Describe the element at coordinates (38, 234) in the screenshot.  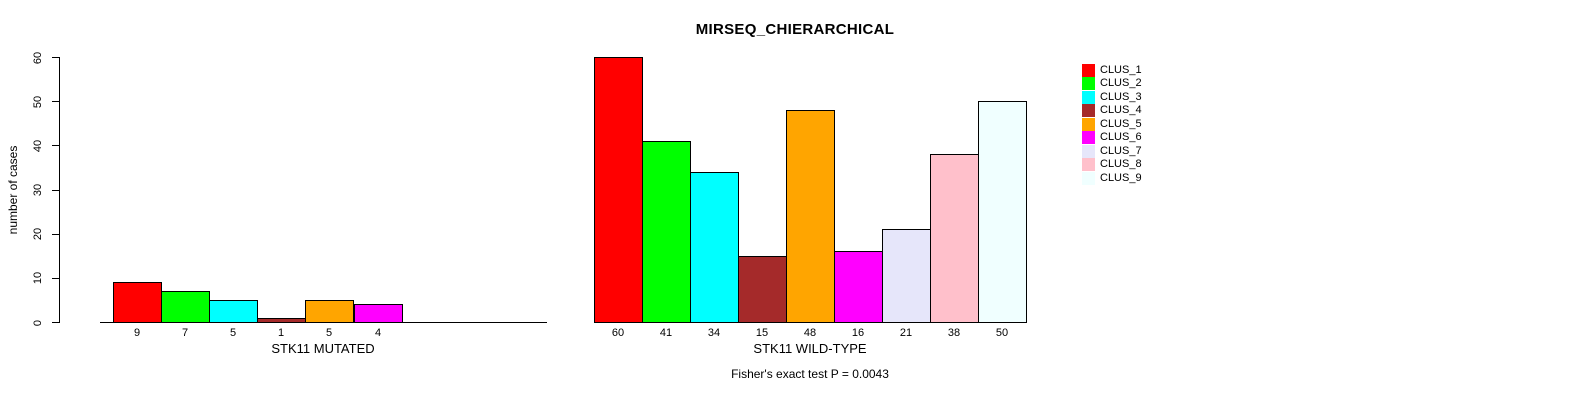
I see `y-tick-label: 20` at that location.